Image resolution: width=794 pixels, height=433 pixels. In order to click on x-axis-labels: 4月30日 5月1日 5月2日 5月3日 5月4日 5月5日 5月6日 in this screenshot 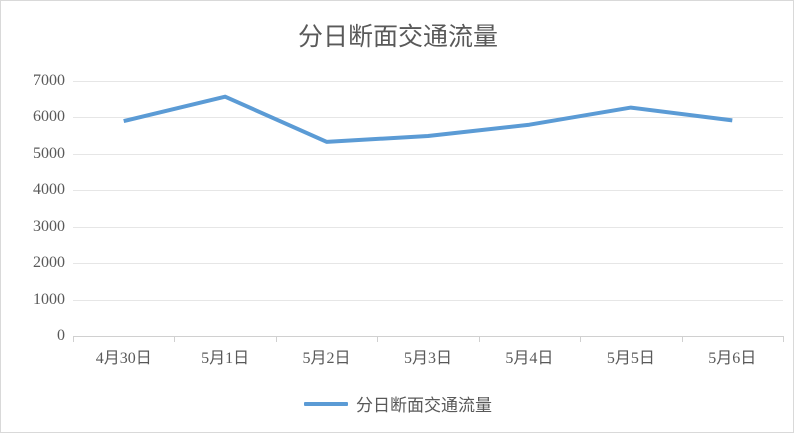, I will do `click(428, 358)`.